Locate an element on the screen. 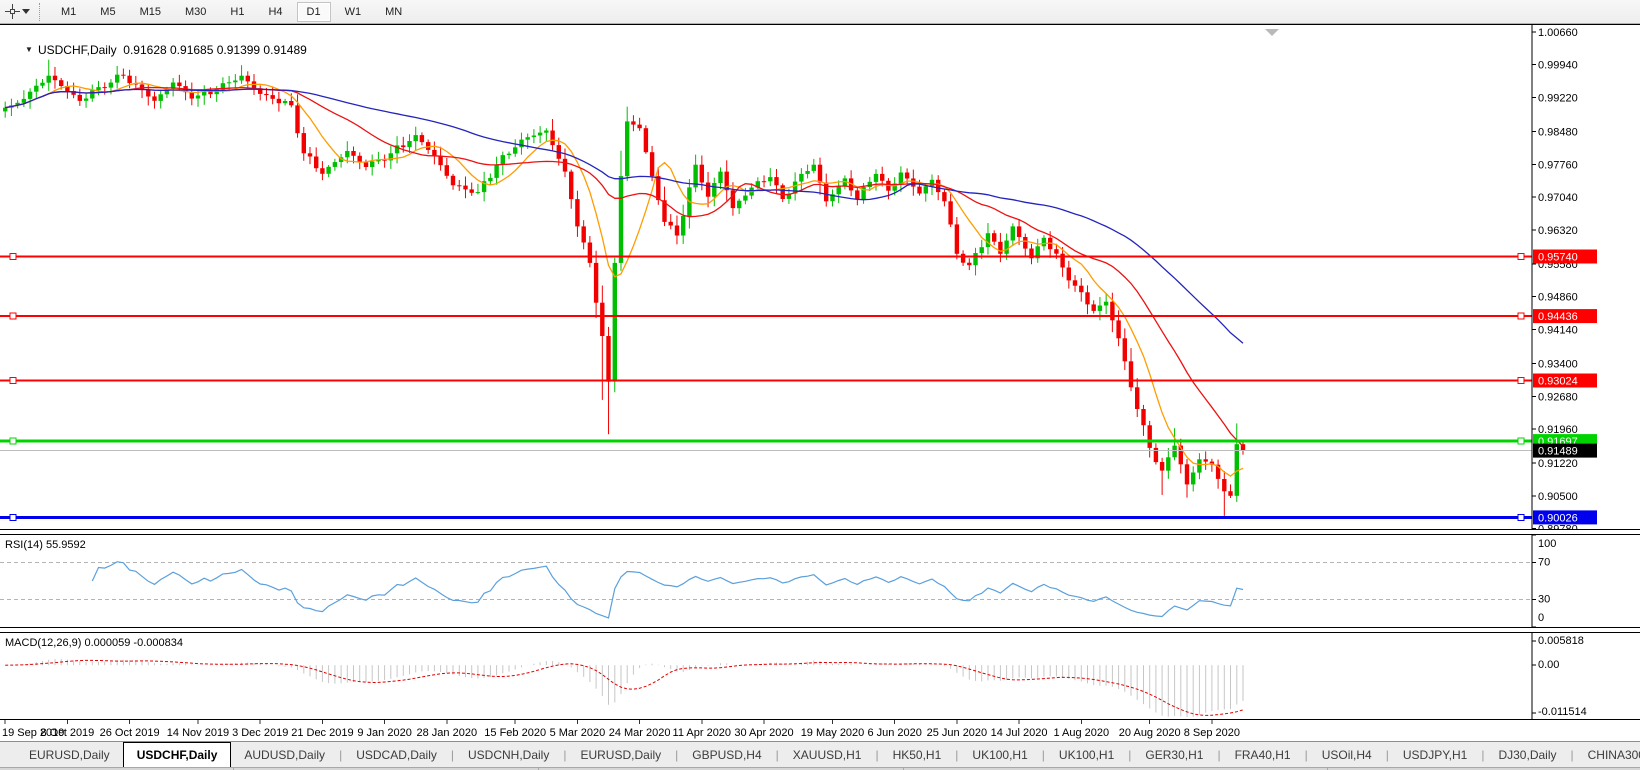  timeframe-button-m30: M30 is located at coordinates (195, 11).